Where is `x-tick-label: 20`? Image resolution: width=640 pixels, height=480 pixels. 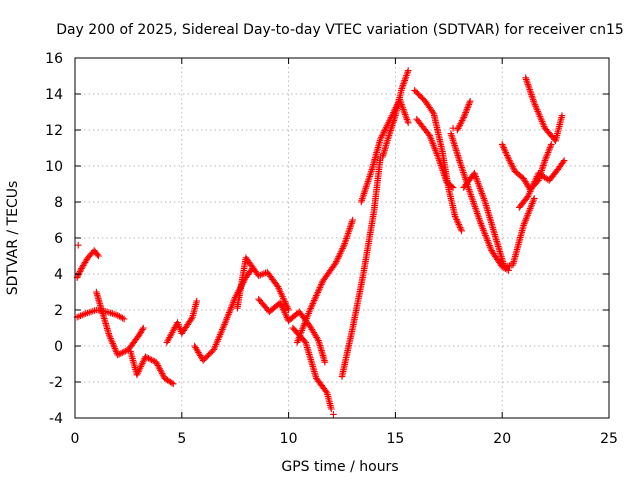 x-tick-label: 20 is located at coordinates (502, 439).